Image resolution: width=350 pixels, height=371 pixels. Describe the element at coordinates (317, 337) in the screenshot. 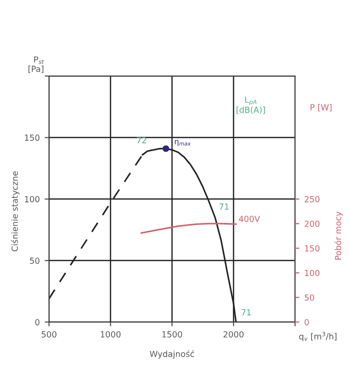

I see `text: q$_{v}$ [m$^{3}$/h]` at that location.